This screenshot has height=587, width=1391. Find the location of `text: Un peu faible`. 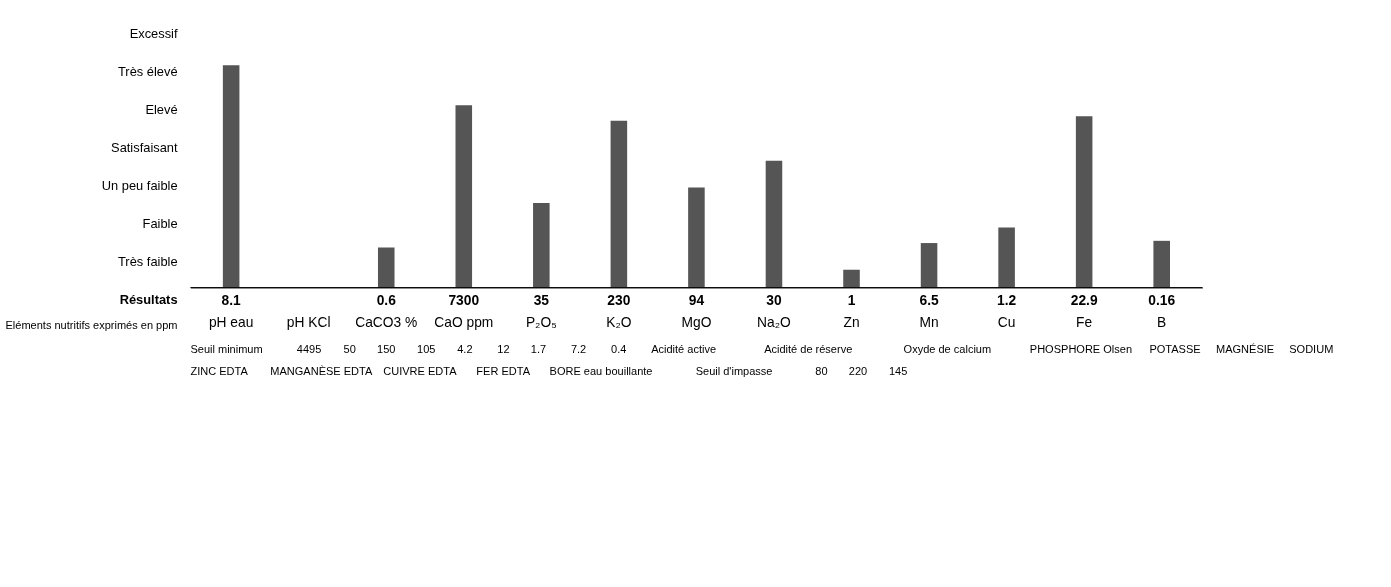

text: Un peu faible is located at coordinates (139, 186).